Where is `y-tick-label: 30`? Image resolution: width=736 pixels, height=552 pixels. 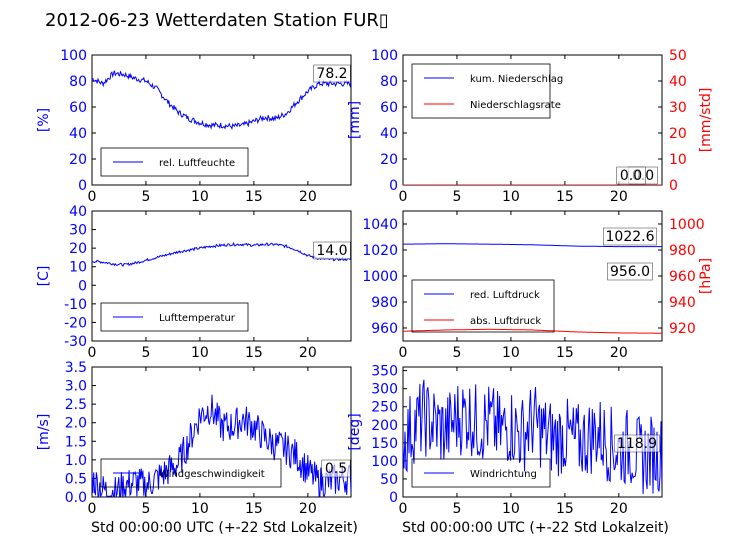 y-tick-label: 30 is located at coordinates (78, 231).